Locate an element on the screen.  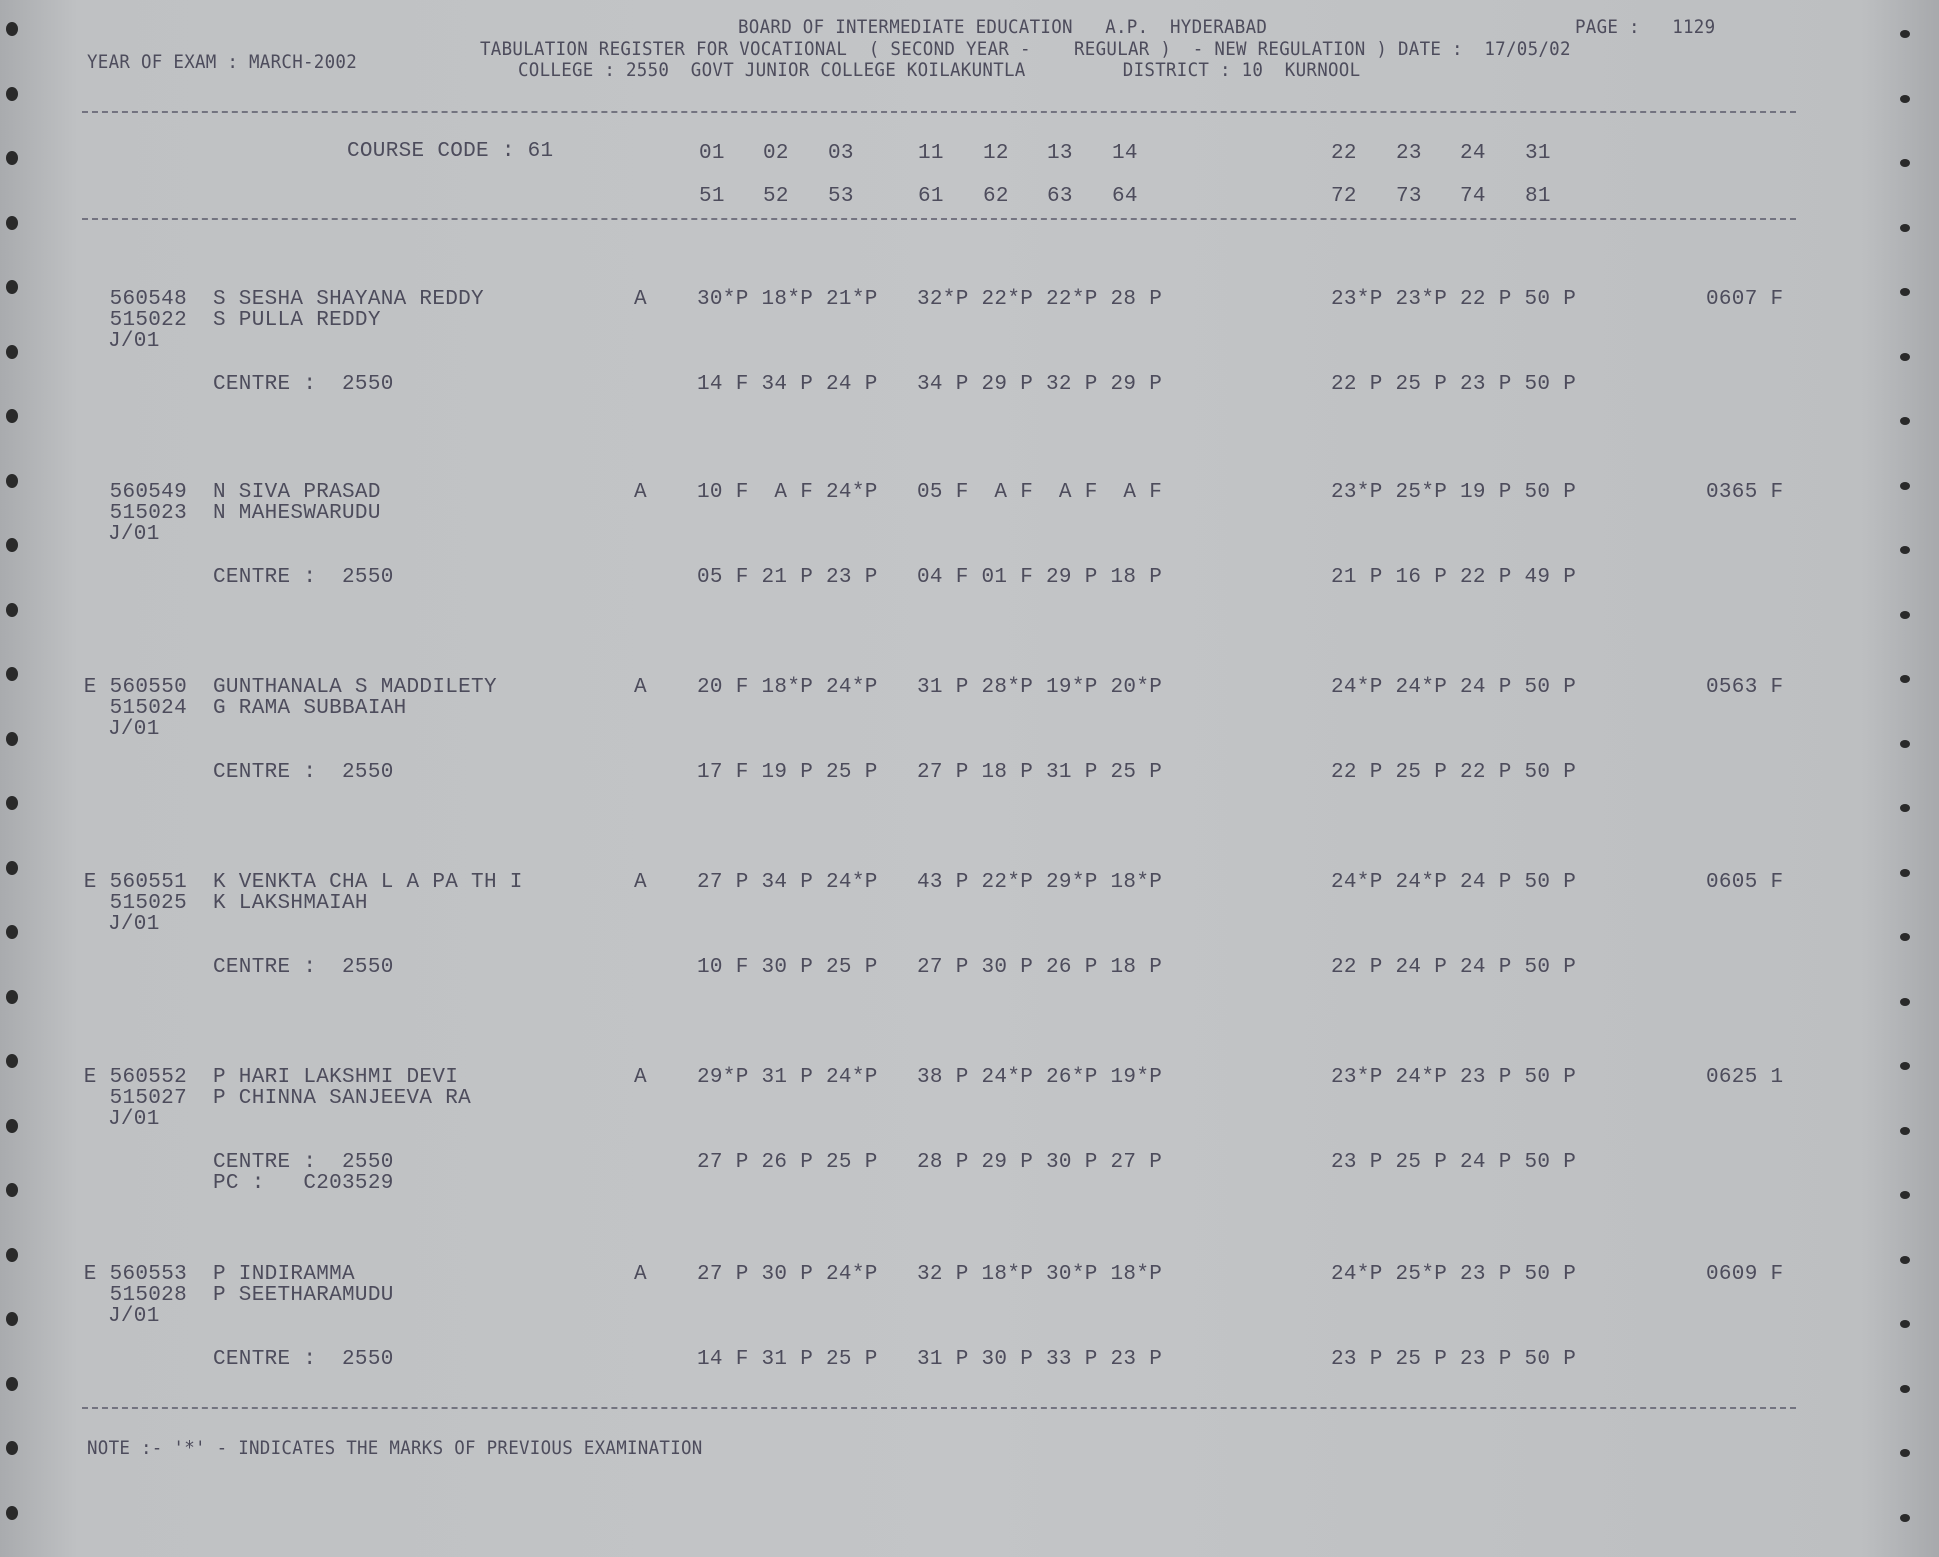
subject-code: 24 is located at coordinates (1473, 153).